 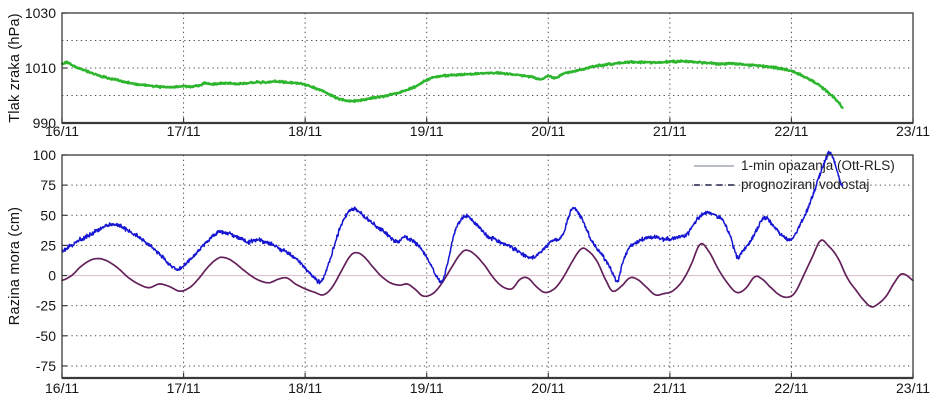 I want to click on sea-level-ytick: -75, so click(x=46, y=366).